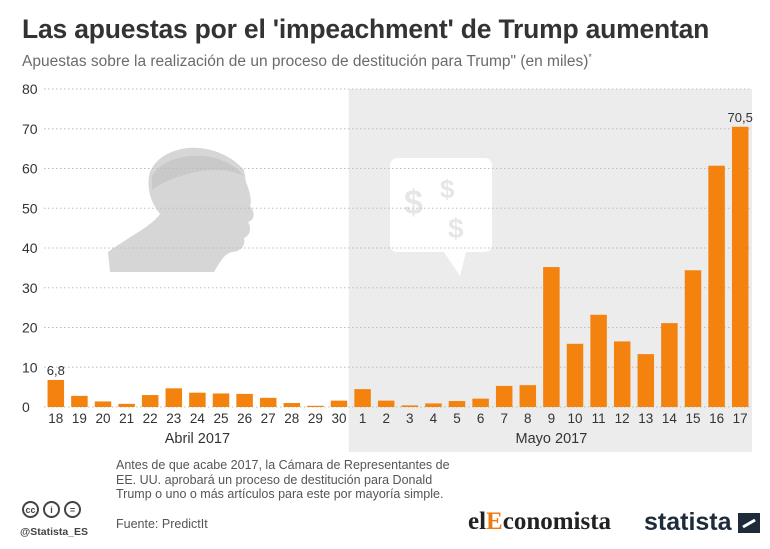 The image size is (770, 549). Describe the element at coordinates (30, 367) in the screenshot. I see `y-tick-label: 10` at that location.